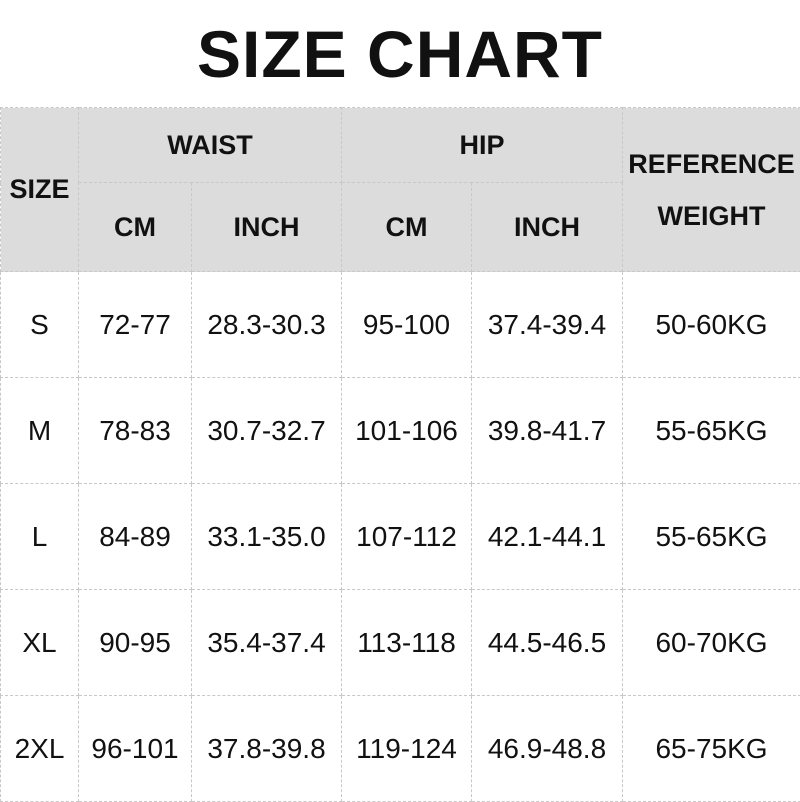 This screenshot has height=802, width=800. I want to click on cell-hip-inch: 46.9-48.8, so click(547, 749).